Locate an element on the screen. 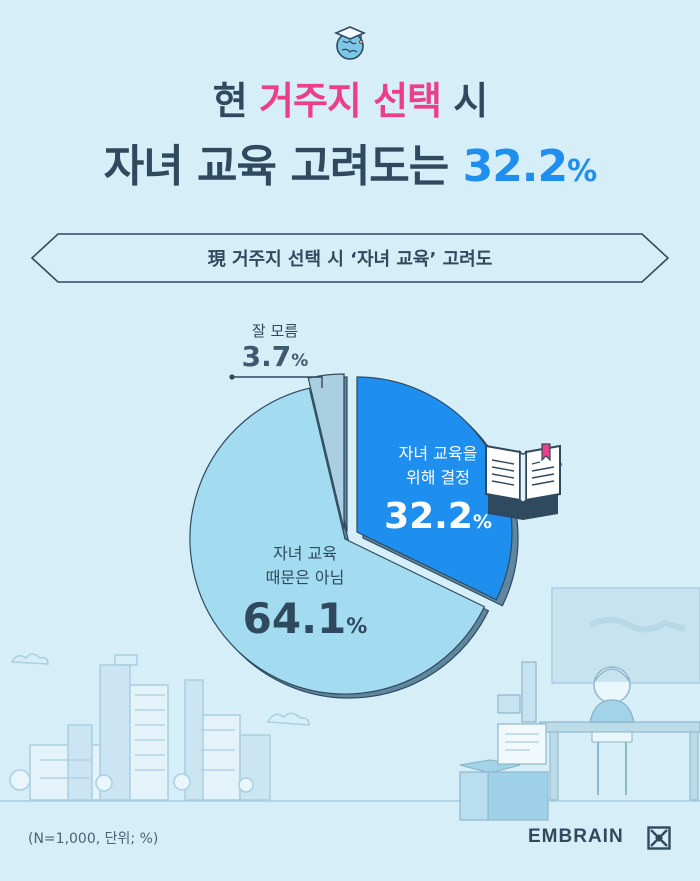 The height and width of the screenshot is (881, 700). subtitle-banner is located at coordinates (350, 258).